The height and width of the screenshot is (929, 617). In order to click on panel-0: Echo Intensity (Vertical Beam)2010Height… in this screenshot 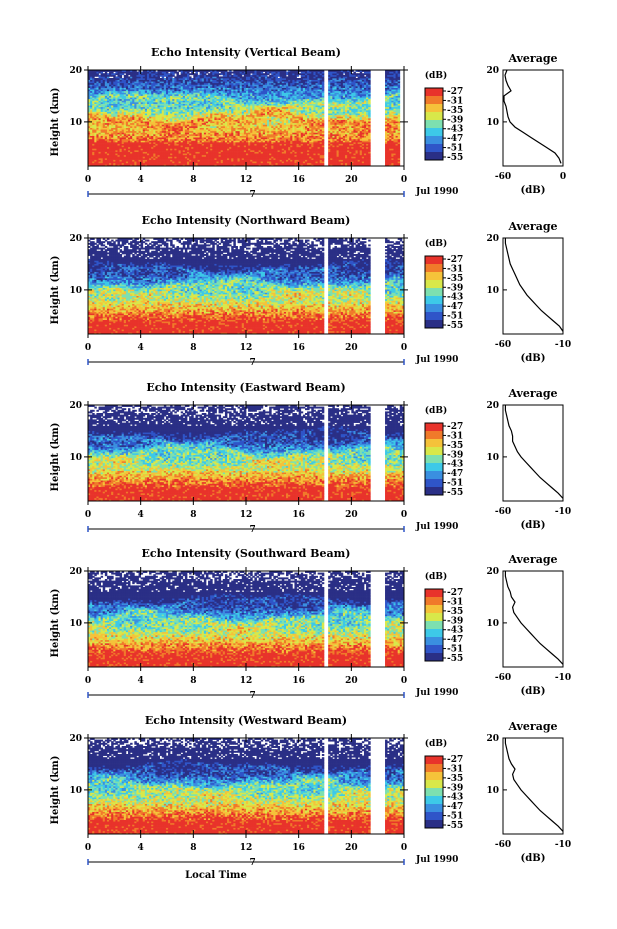, I will do `click(308, 123)`.